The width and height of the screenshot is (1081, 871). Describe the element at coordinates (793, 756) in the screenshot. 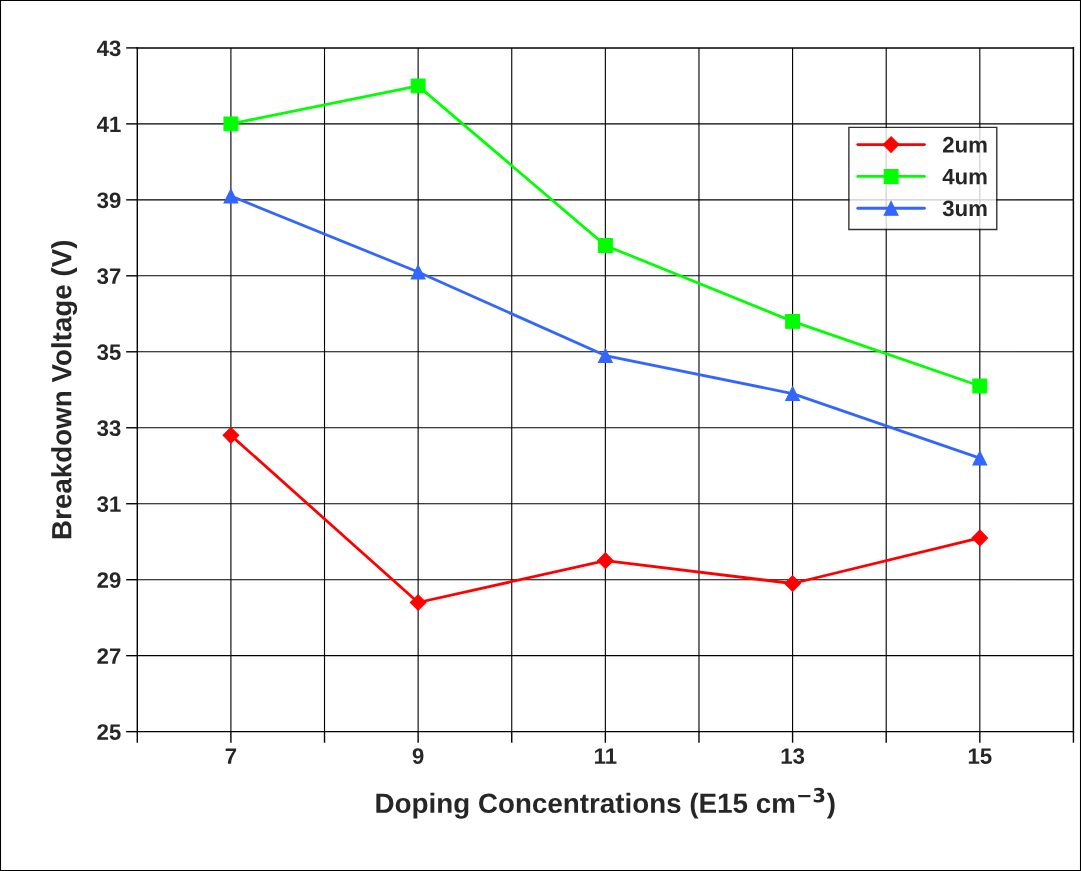

I see `x-tick-label: 13` at that location.